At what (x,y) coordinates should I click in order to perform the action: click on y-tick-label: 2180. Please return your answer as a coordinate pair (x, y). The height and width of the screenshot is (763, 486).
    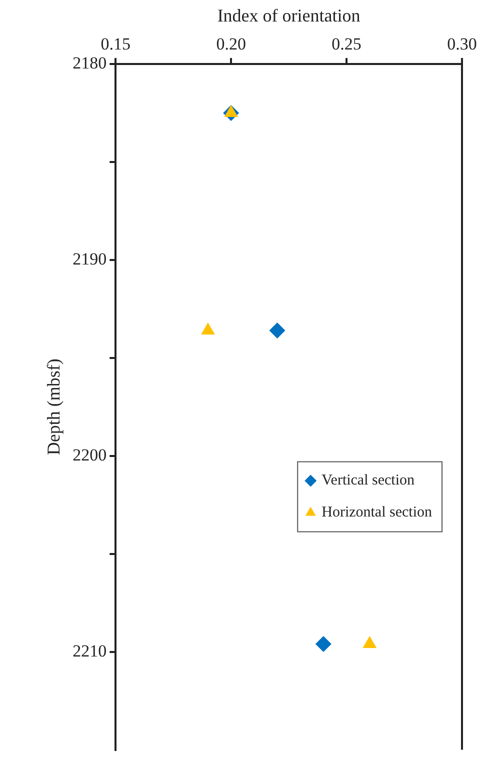
    Looking at the image, I should click on (89, 62).